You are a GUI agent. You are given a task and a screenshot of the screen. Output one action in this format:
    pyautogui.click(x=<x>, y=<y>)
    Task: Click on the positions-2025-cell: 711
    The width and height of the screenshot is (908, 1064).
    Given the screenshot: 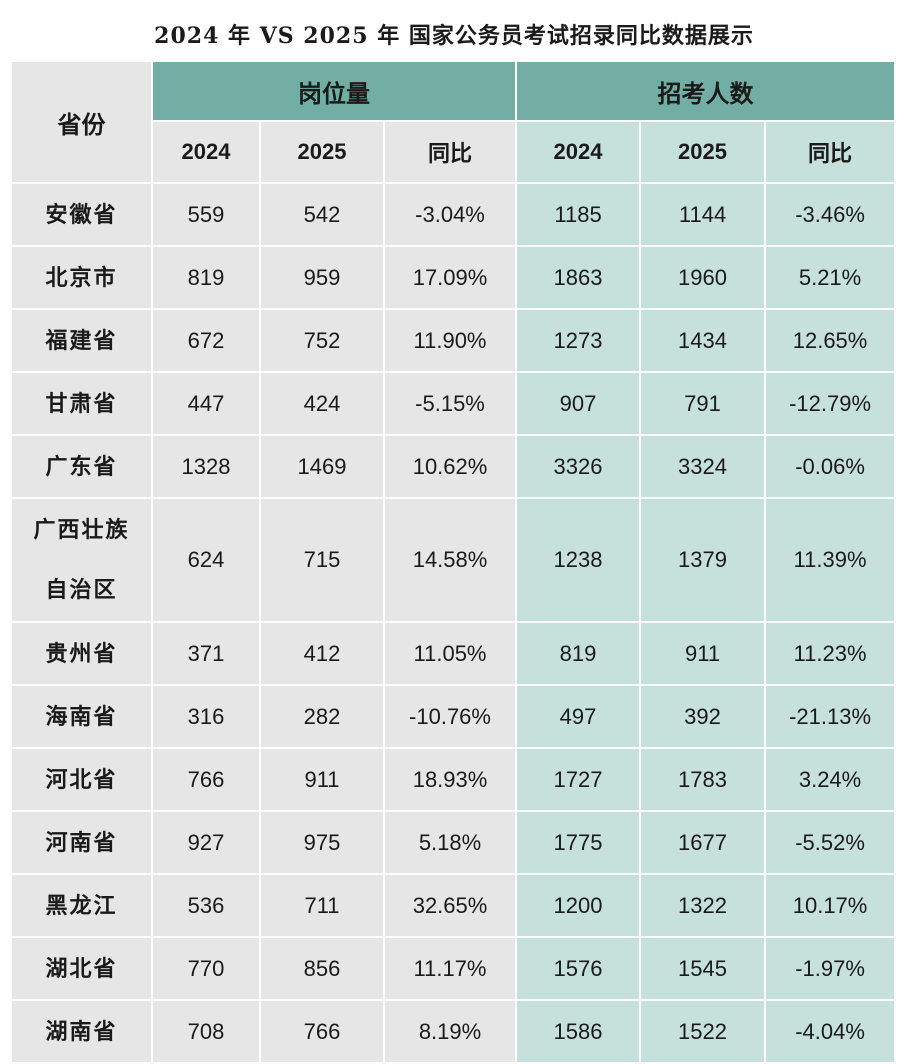 What is the action you would take?
    pyautogui.click(x=323, y=906)
    